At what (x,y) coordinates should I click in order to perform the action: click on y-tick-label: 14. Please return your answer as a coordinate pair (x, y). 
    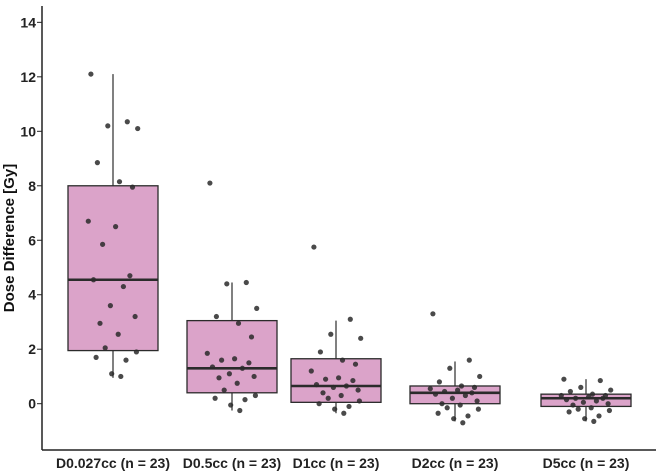
    Looking at the image, I should click on (28, 22).